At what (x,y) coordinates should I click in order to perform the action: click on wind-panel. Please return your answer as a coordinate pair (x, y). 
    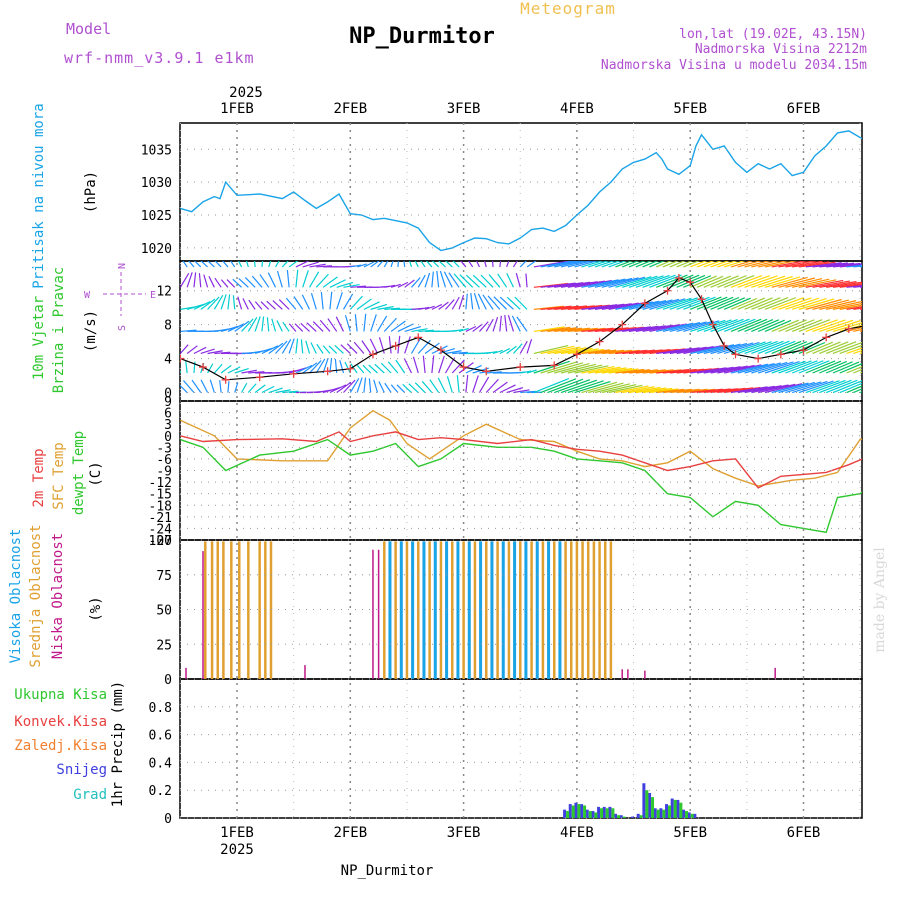
    Looking at the image, I should click on (540, 327).